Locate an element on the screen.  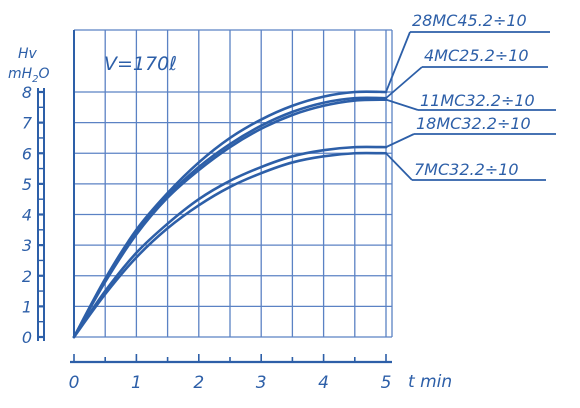
y-tick-label: 7 is located at coordinates (27, 123).